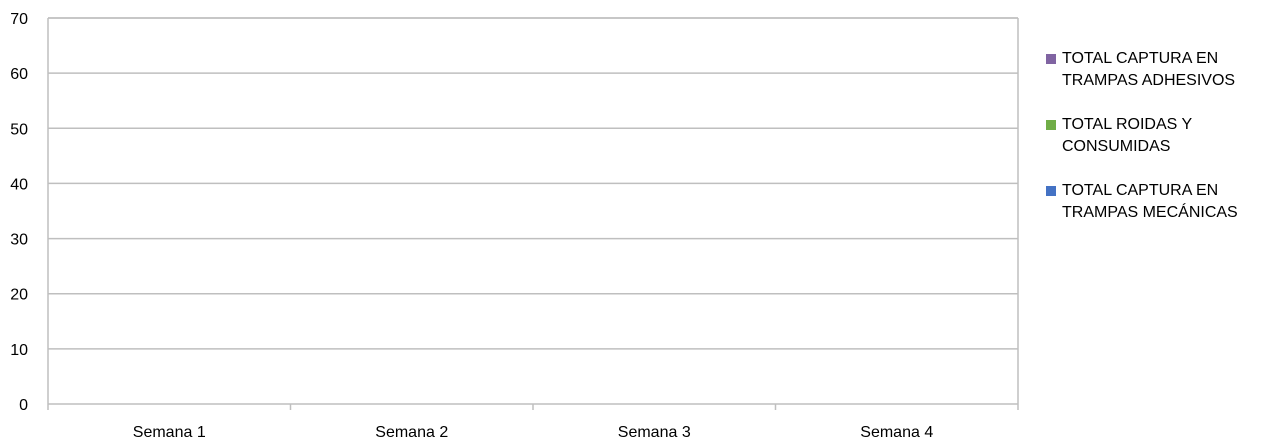 The height and width of the screenshot is (442, 1273). I want to click on y-tick-label: 50, so click(19, 129).